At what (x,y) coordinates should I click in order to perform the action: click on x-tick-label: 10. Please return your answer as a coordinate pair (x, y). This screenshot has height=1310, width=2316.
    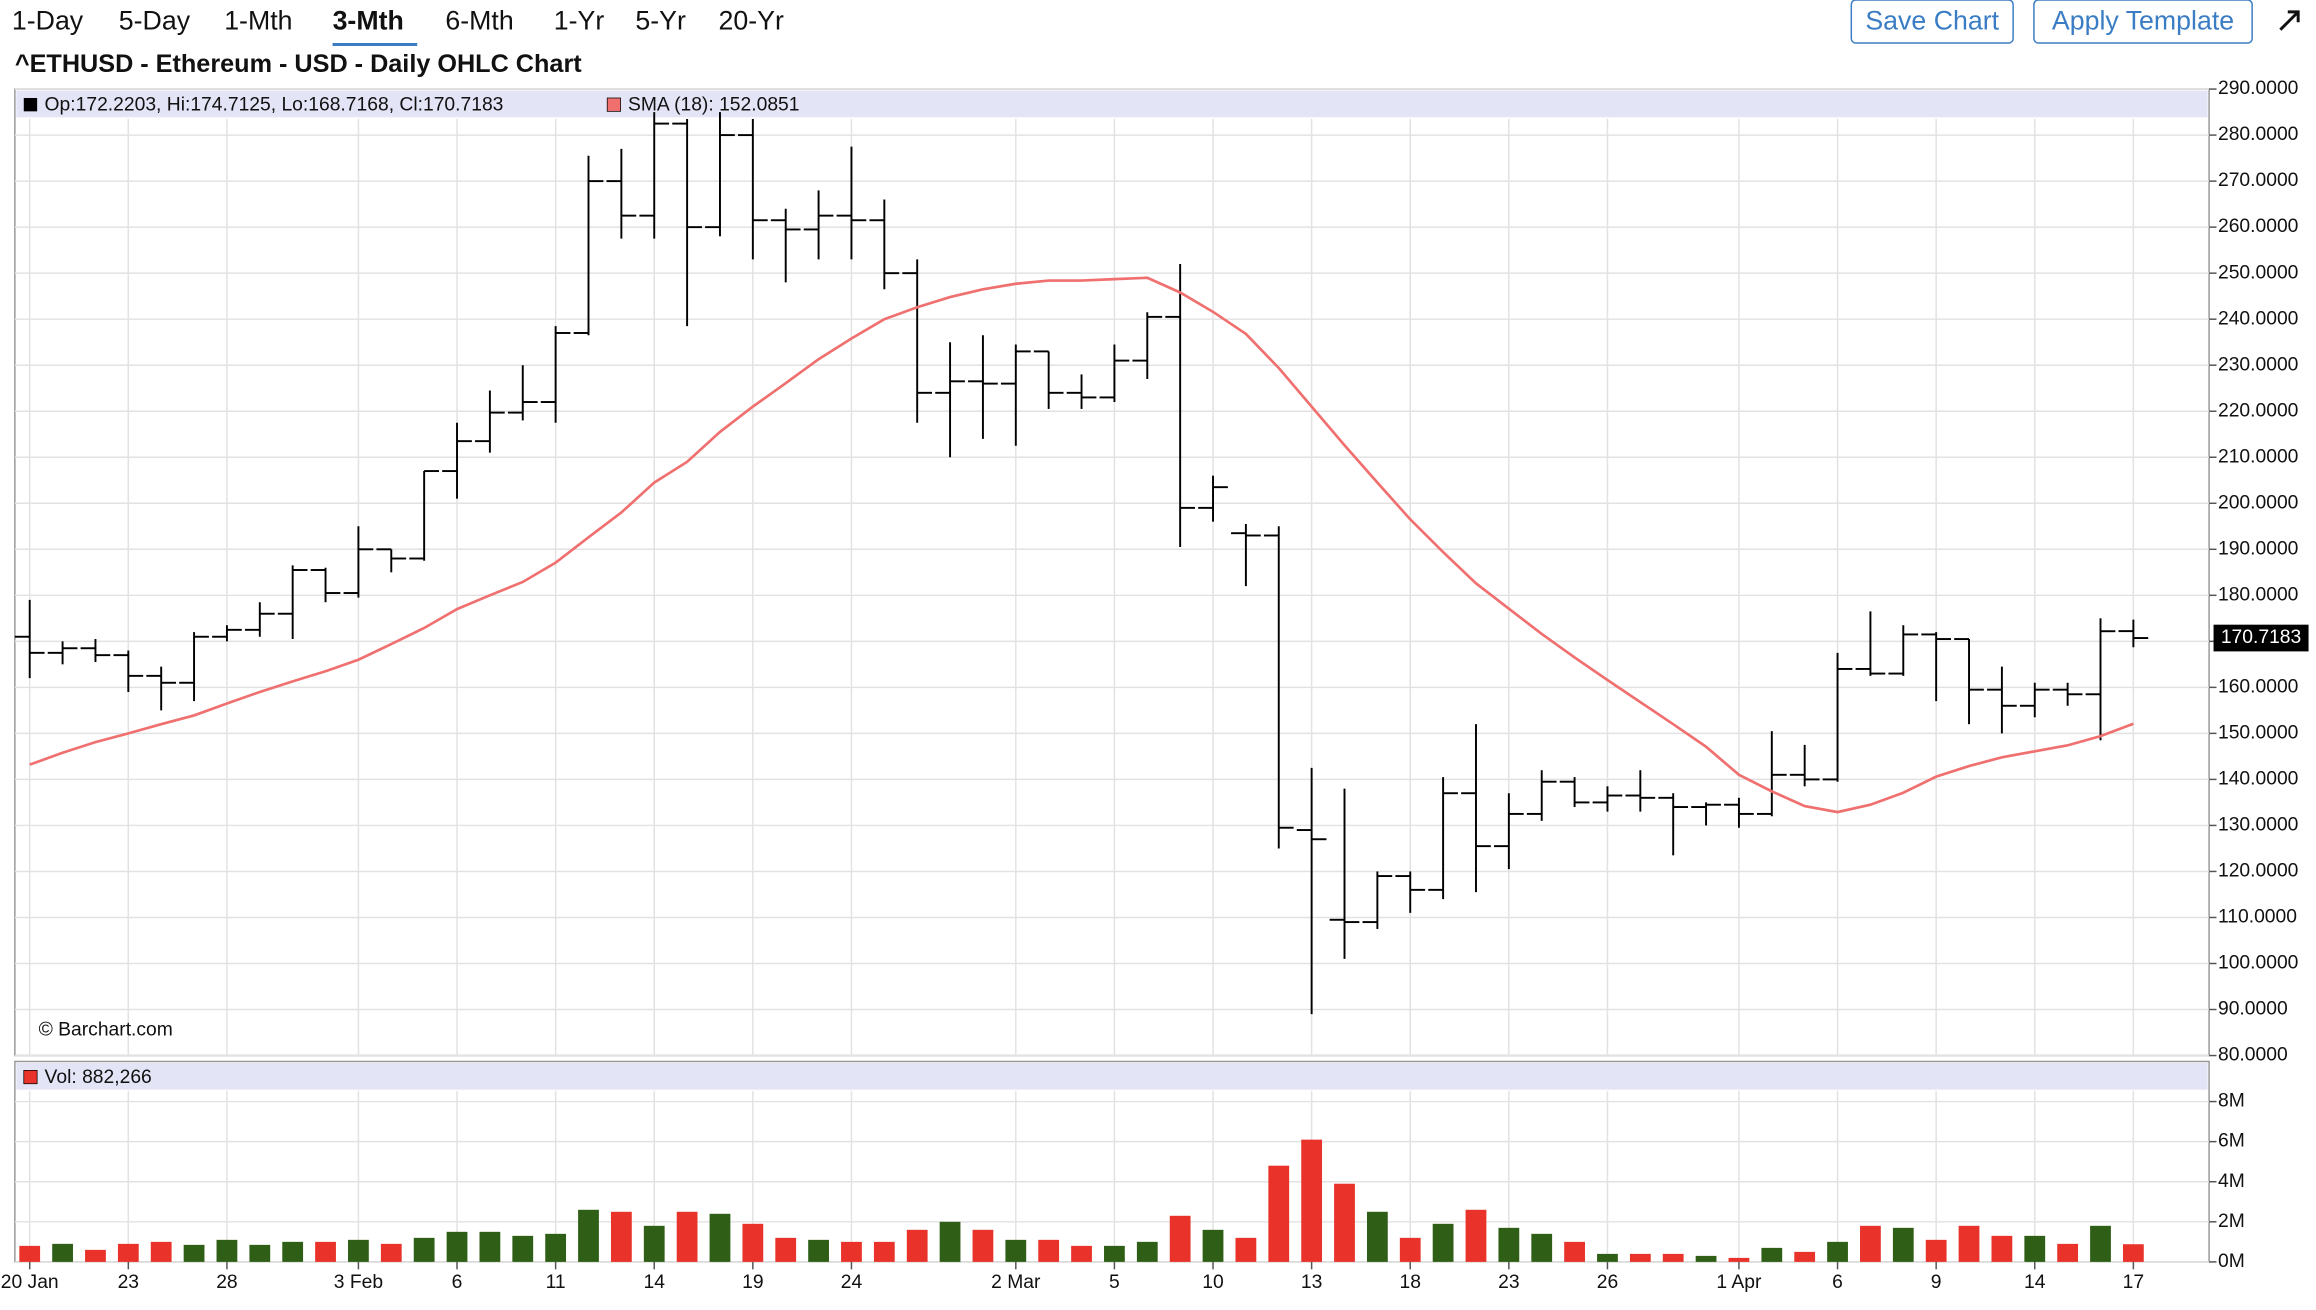
    Looking at the image, I should click on (1212, 1282).